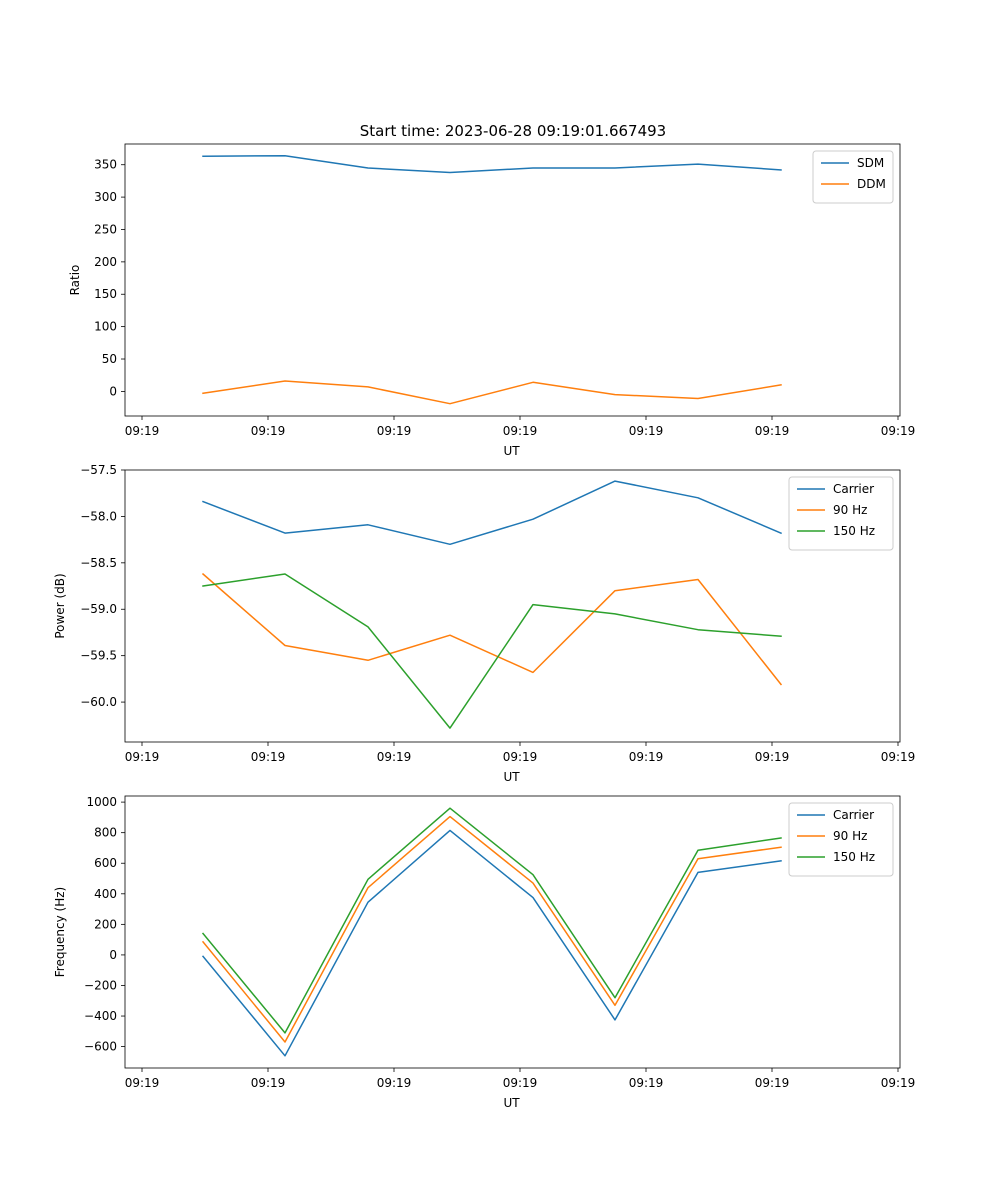  I want to click on legend-box, so click(853, 177).